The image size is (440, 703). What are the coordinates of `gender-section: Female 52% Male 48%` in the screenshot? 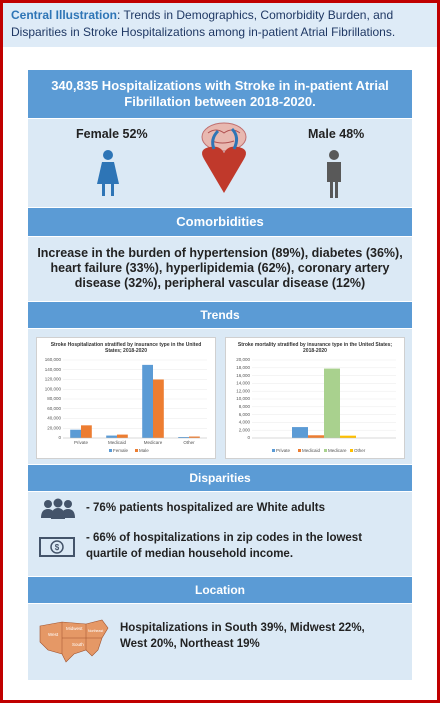 It's located at (220, 162).